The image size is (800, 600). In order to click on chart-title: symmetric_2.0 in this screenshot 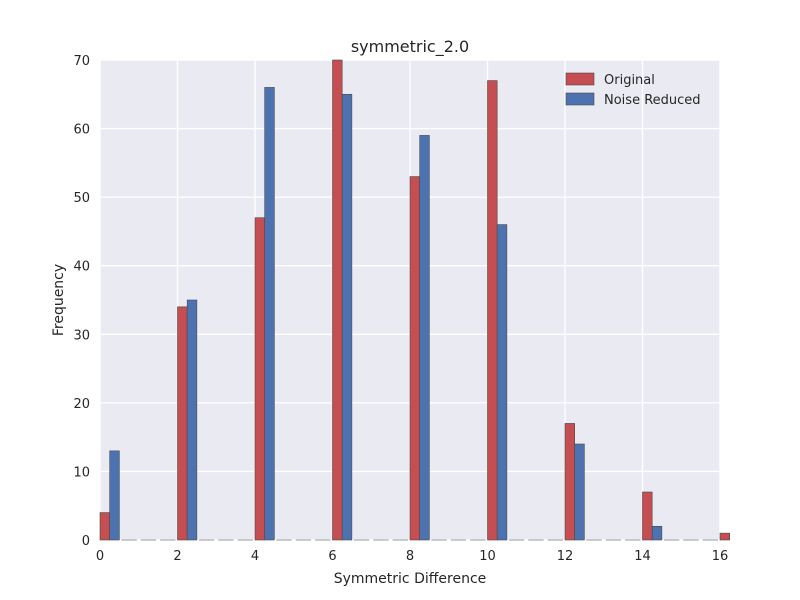, I will do `click(410, 47)`.